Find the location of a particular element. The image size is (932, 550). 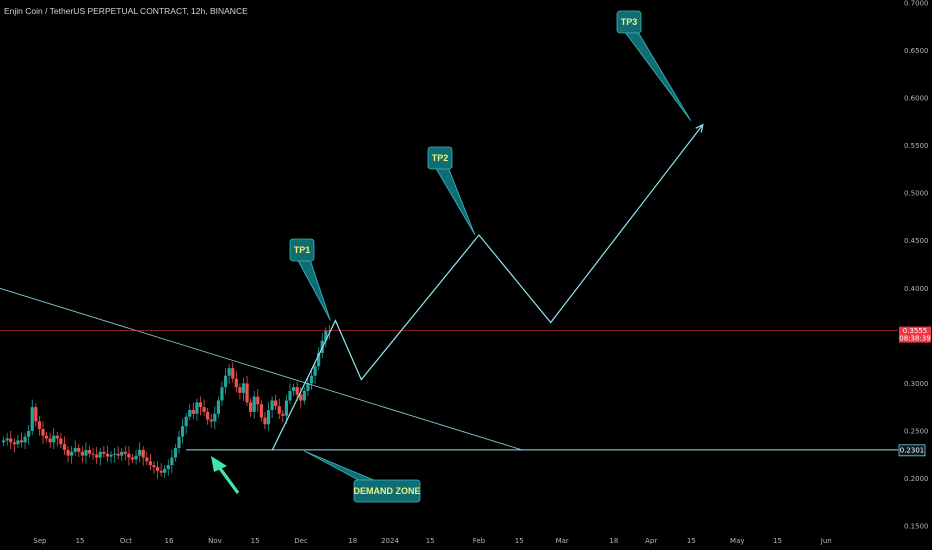

y-tick-label: 0.2000 is located at coordinates (916, 479).